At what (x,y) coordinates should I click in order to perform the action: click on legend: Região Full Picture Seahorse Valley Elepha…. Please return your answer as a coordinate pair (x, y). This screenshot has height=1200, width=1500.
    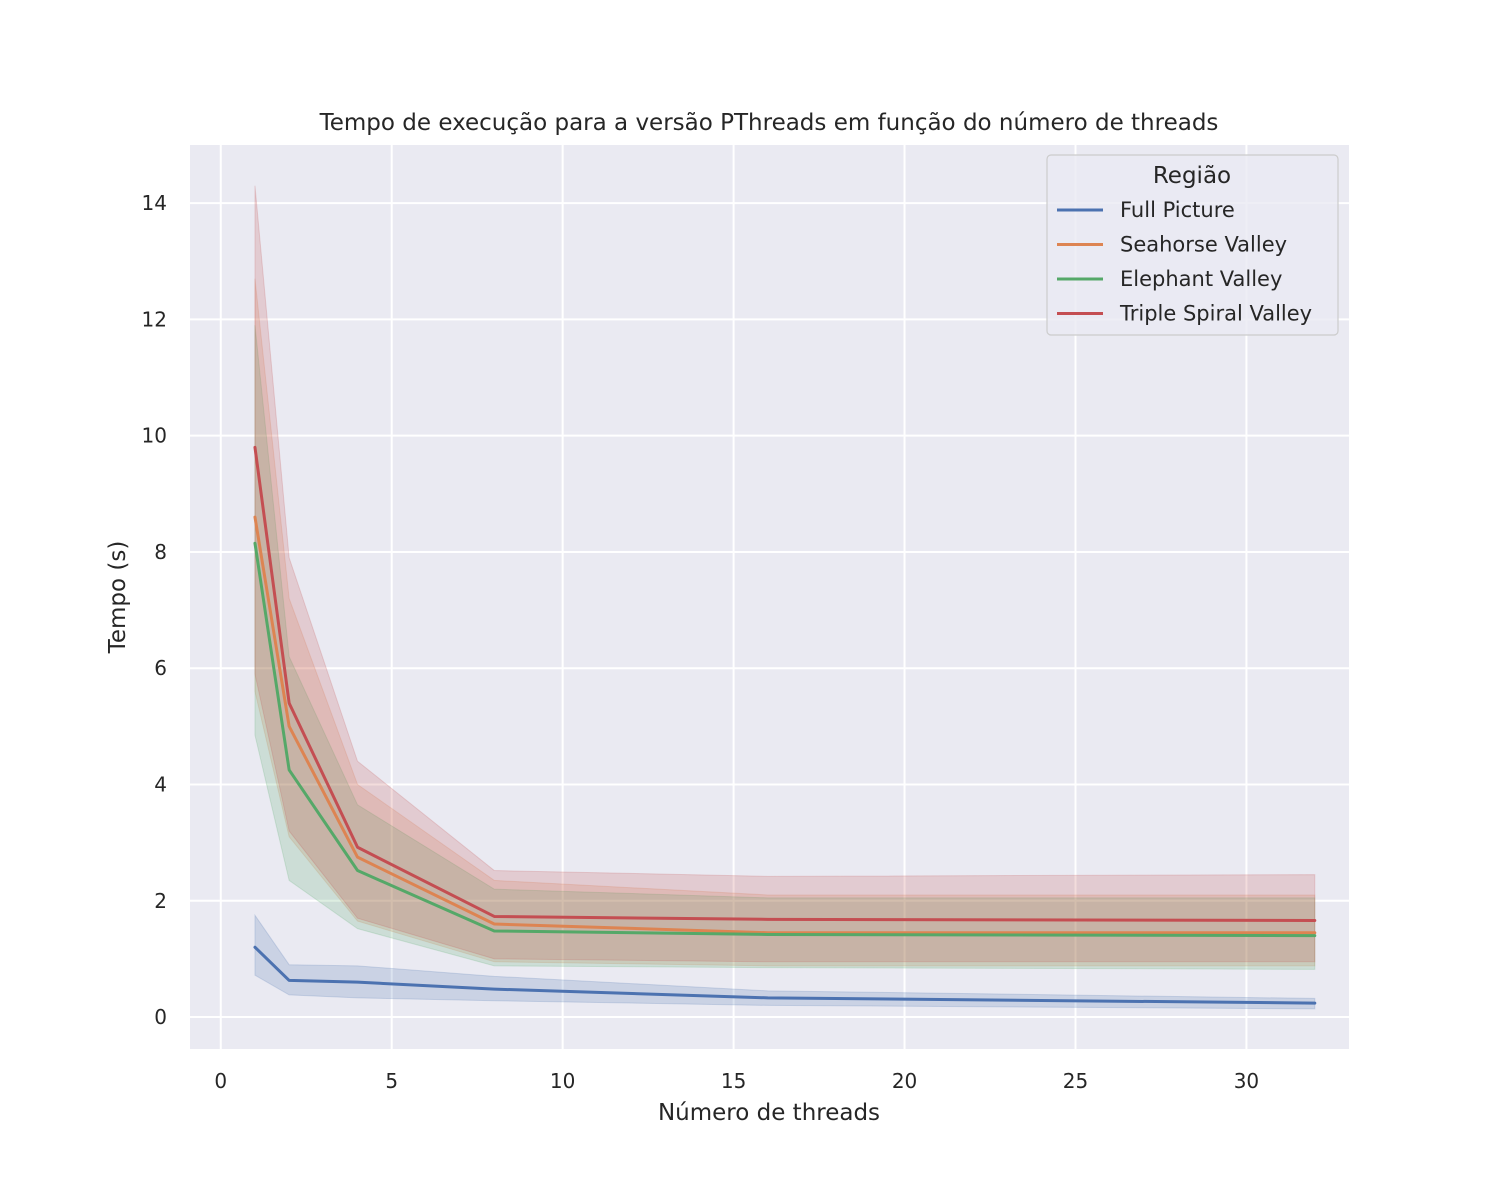
    Looking at the image, I should click on (1192, 245).